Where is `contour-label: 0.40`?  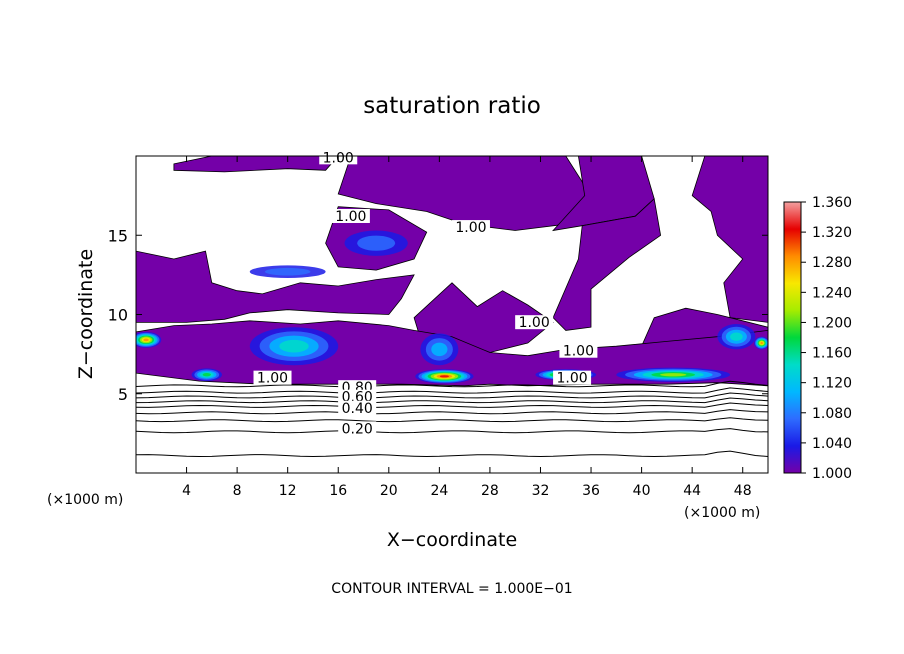 contour-label: 0.40 is located at coordinates (357, 409).